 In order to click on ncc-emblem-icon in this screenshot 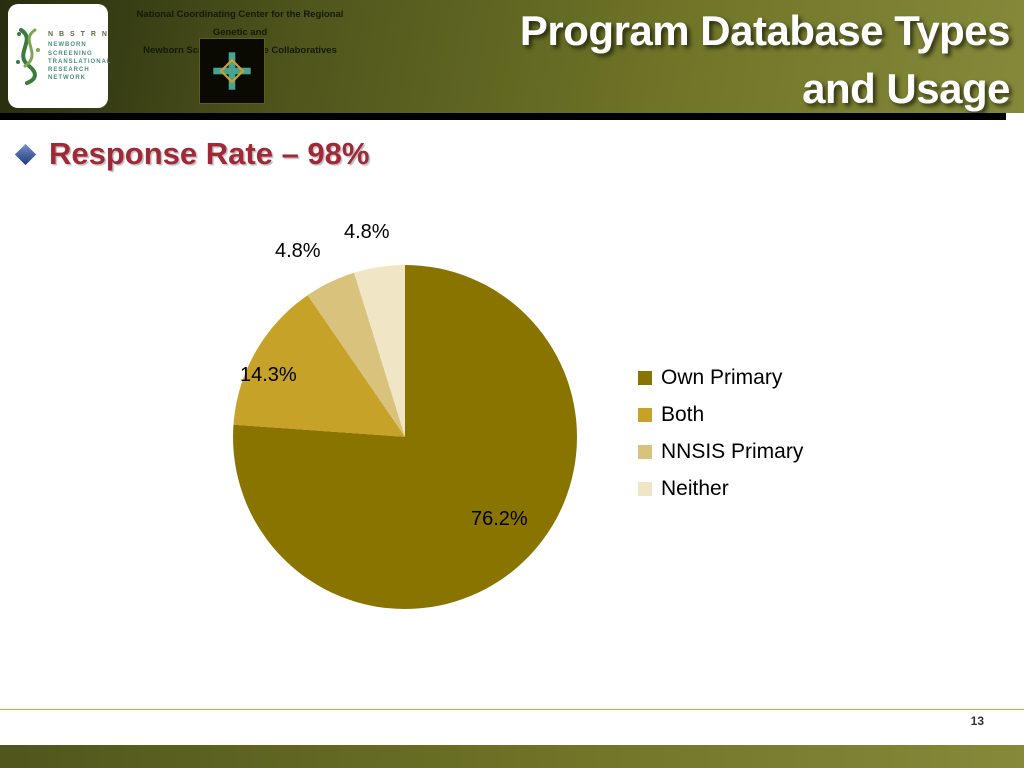, I will do `click(232, 71)`.